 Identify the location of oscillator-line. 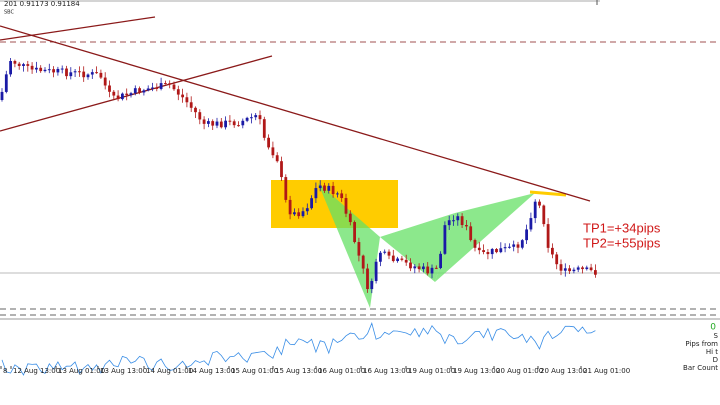
(298, 349).